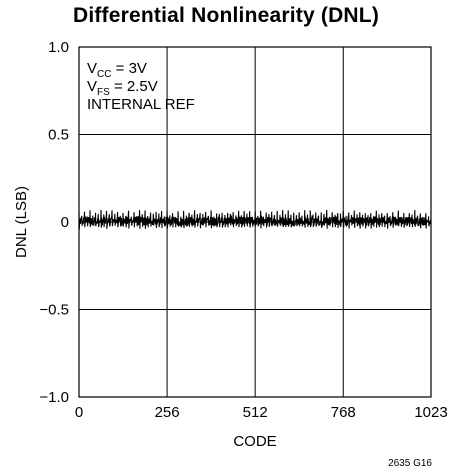 This screenshot has width=452, height=472. I want to click on dnl-trace, so click(255, 219).